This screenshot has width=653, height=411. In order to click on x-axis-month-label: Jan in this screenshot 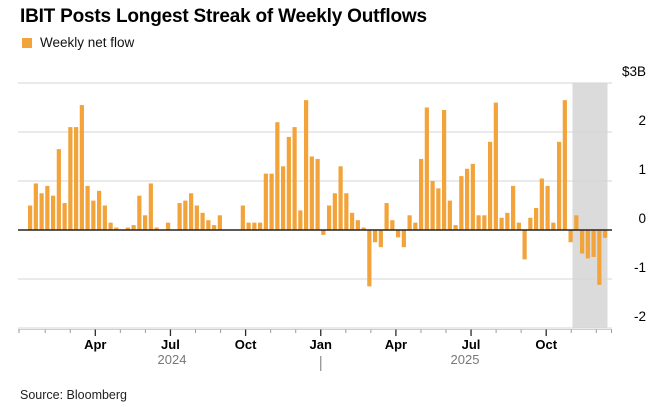, I will do `click(321, 344)`.